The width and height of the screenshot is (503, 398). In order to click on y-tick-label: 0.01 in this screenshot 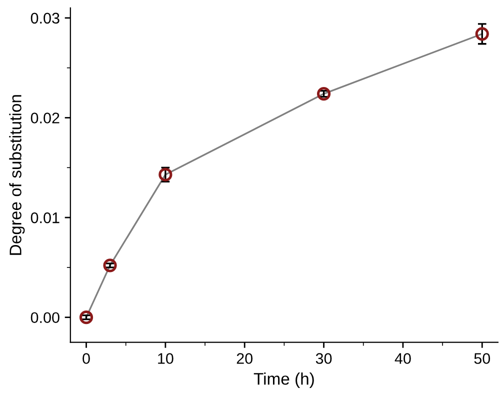, I will do `click(45, 218)`.